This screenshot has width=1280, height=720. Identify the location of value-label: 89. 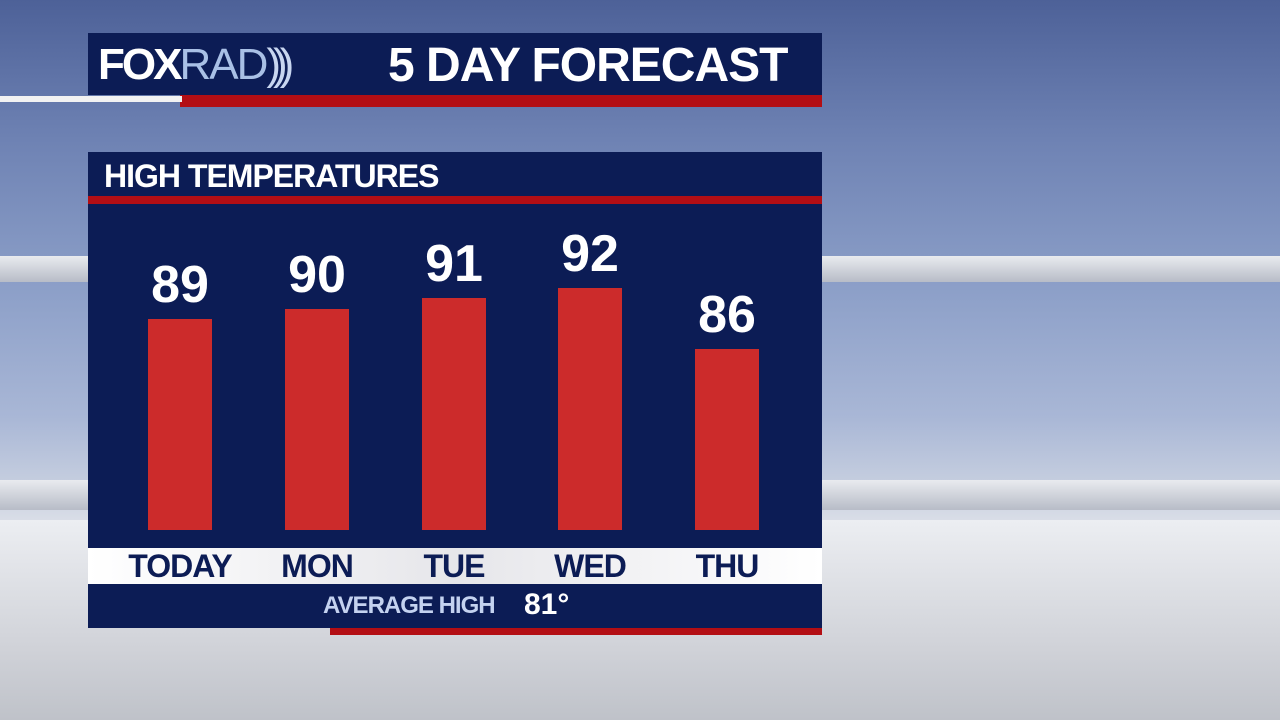
(180, 284).